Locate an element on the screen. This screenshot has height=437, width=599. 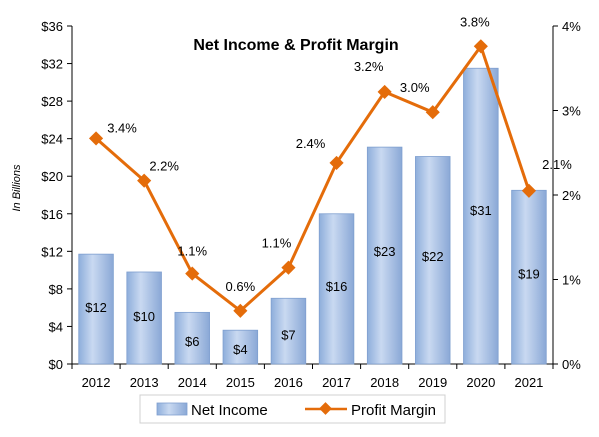
profit-margin-marker-2014 is located at coordinates (192, 273).